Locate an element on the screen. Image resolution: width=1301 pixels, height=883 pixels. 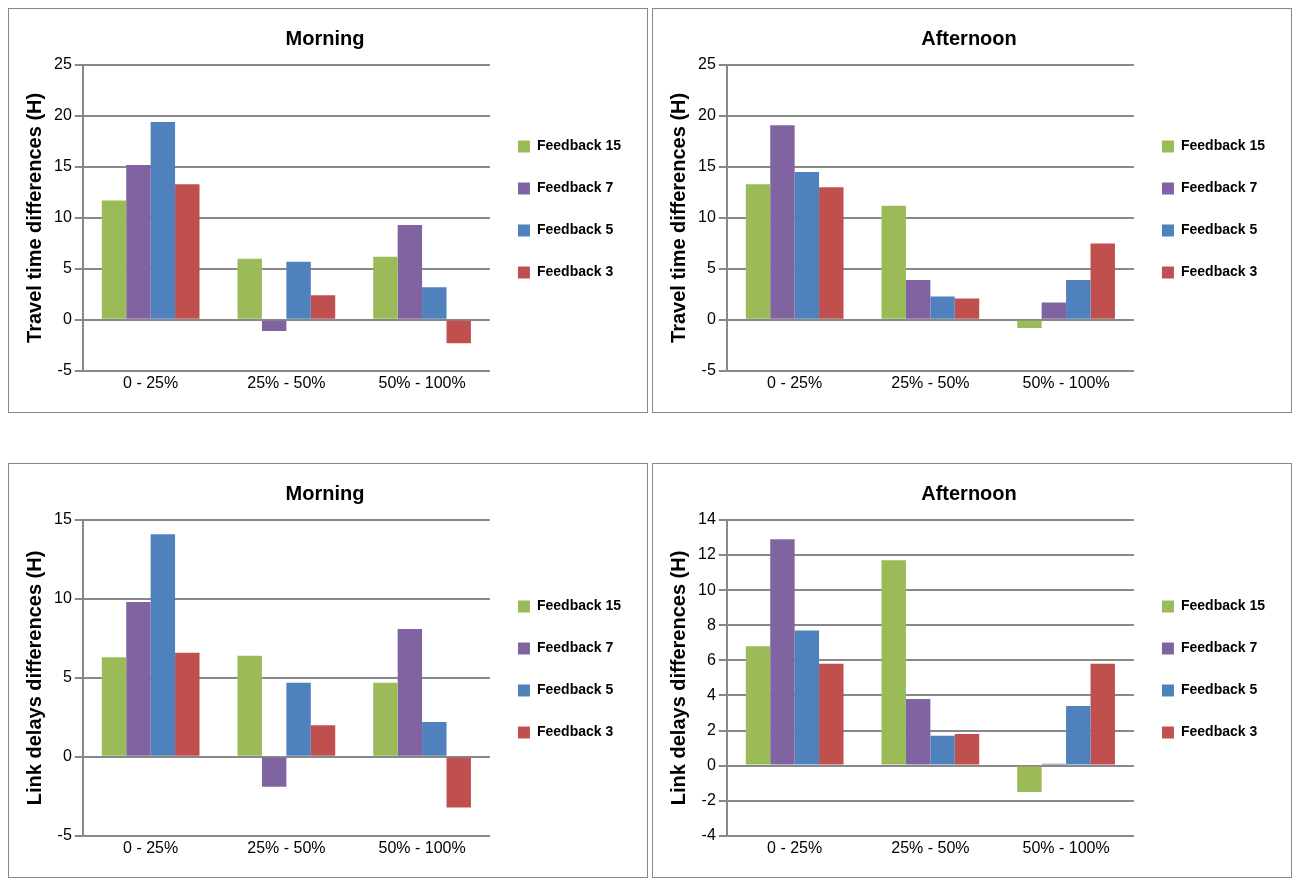
y-tick-label: 25 is located at coordinates (707, 64).